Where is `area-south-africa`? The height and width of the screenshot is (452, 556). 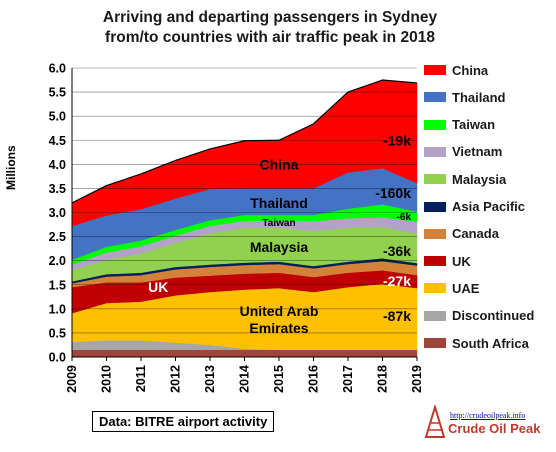 area-south-africa is located at coordinates (244, 353).